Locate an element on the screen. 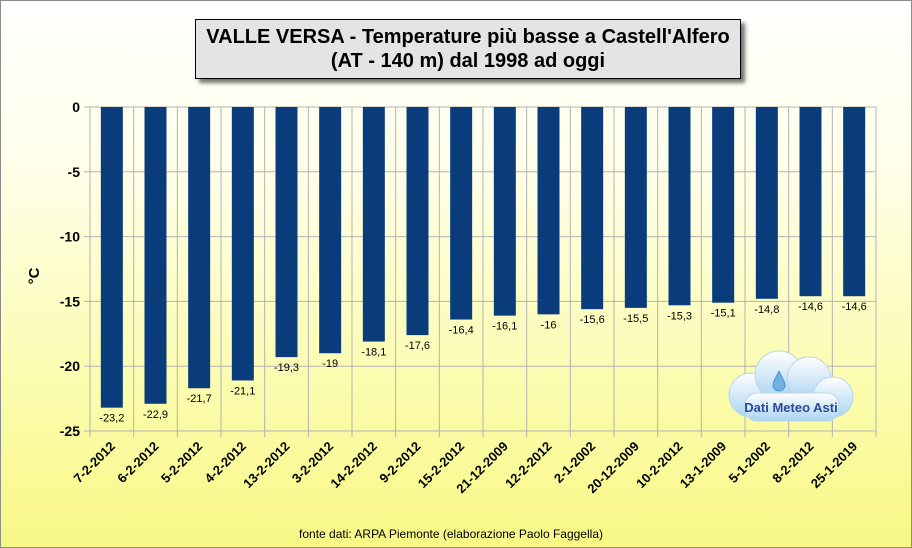 The height and width of the screenshot is (548, 912). y-tick-label: -5 is located at coordinates (74, 172).